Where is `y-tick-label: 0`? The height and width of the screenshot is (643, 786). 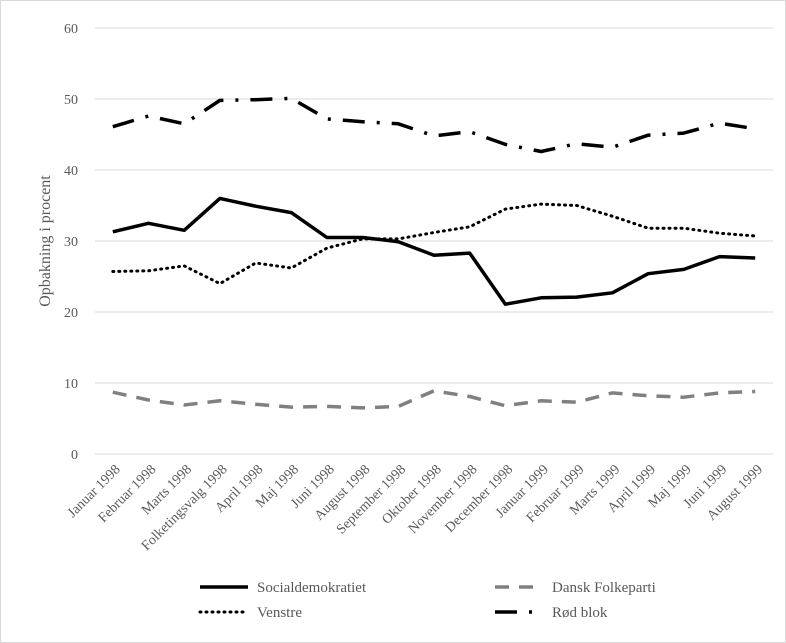
y-tick-label: 0 is located at coordinates (74, 455).